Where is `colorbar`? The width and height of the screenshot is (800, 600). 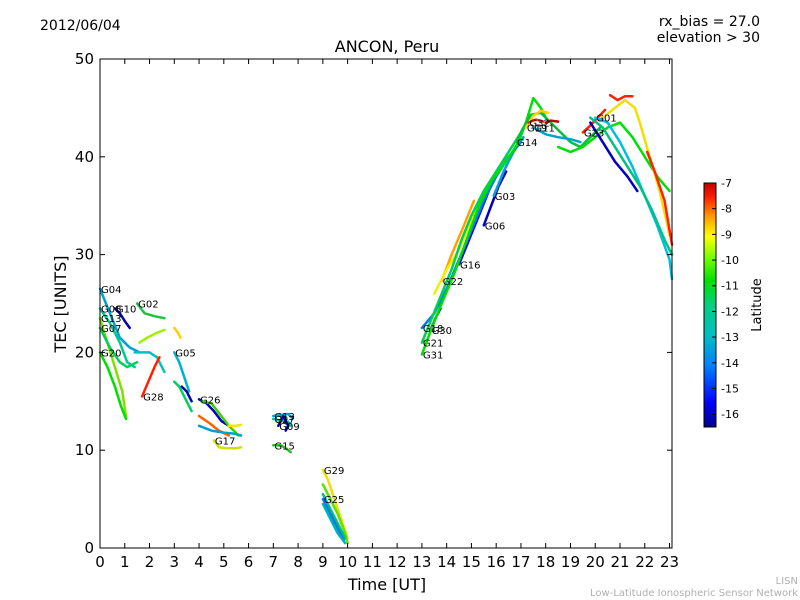 colorbar is located at coordinates (710, 305).